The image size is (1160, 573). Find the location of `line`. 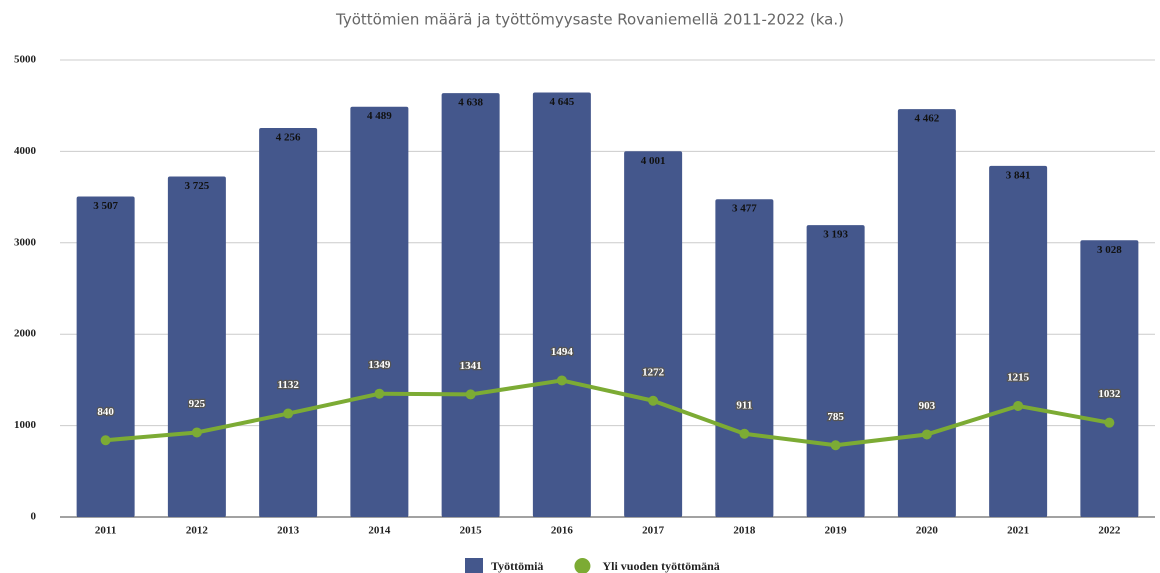

line is located at coordinates (607, 413).